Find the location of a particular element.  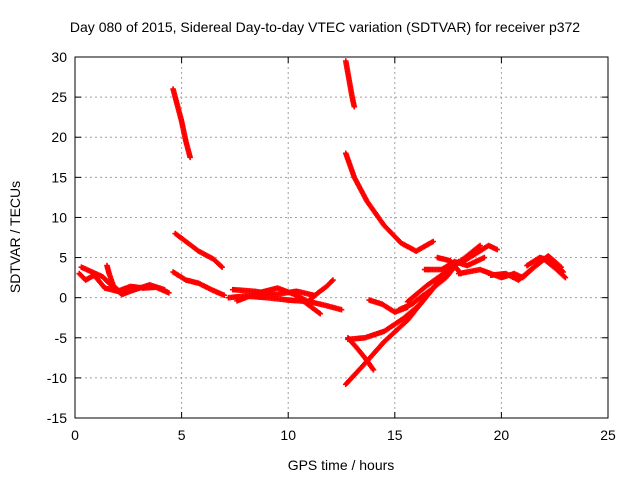

x-tick-label: 10 is located at coordinates (288, 435).